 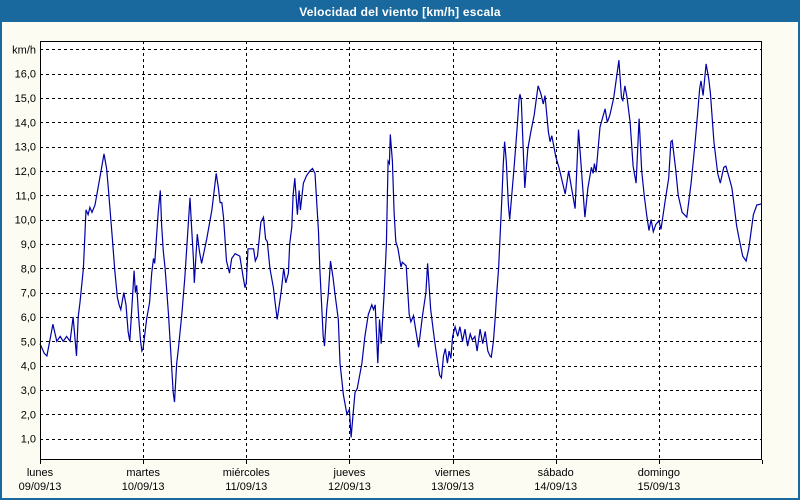 I want to click on y-tick-label: 2,0, so click(x=28, y=415).